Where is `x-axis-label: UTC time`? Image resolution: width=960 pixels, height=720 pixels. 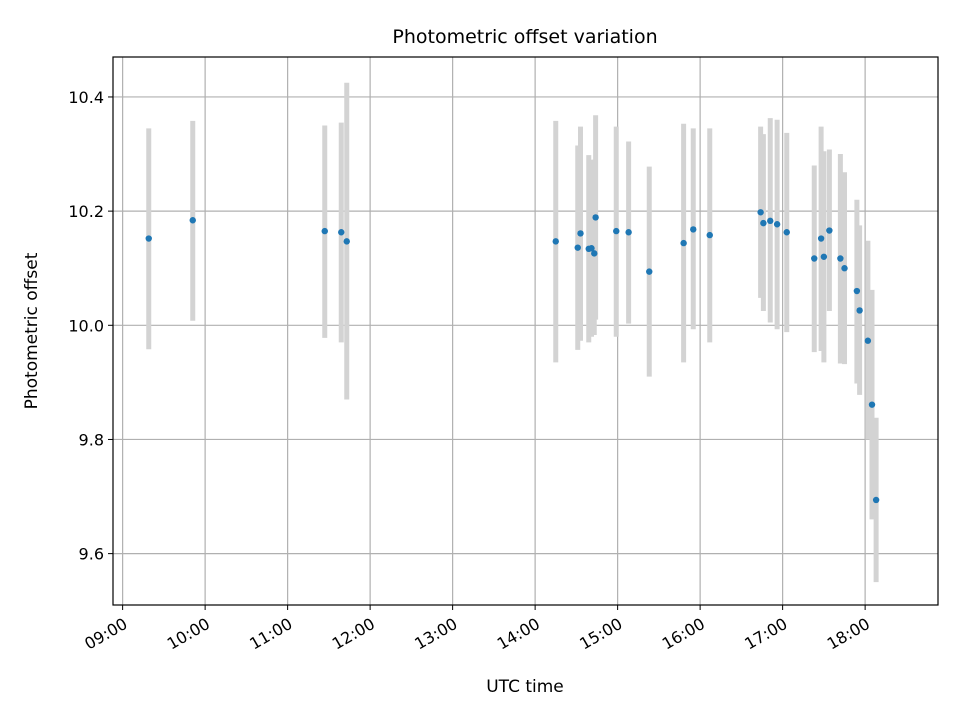 x-axis-label: UTC time is located at coordinates (525, 687).